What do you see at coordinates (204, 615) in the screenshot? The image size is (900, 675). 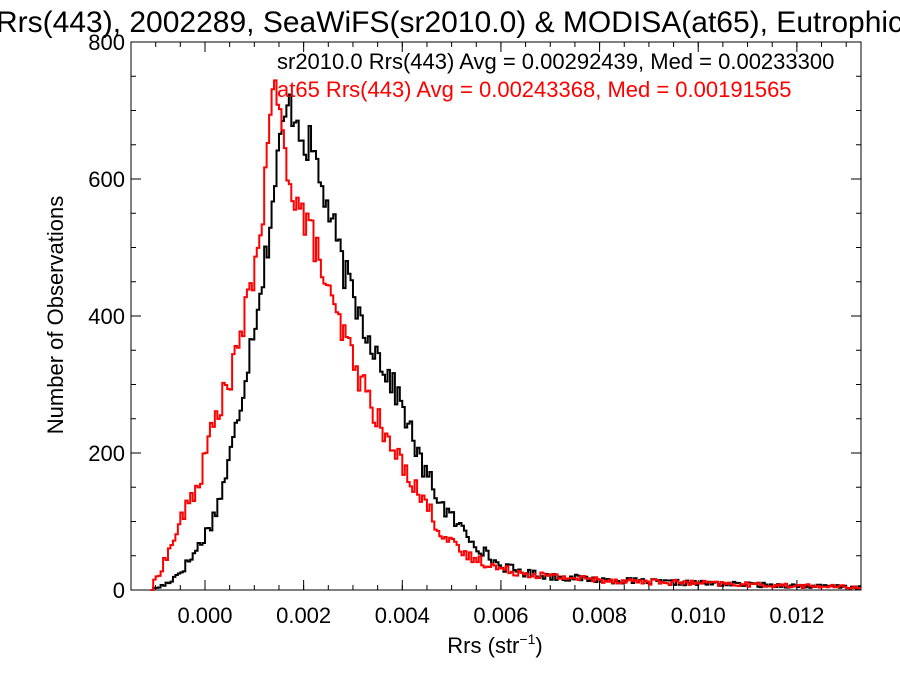 I see `x-tick-label: 0.000` at bounding box center [204, 615].